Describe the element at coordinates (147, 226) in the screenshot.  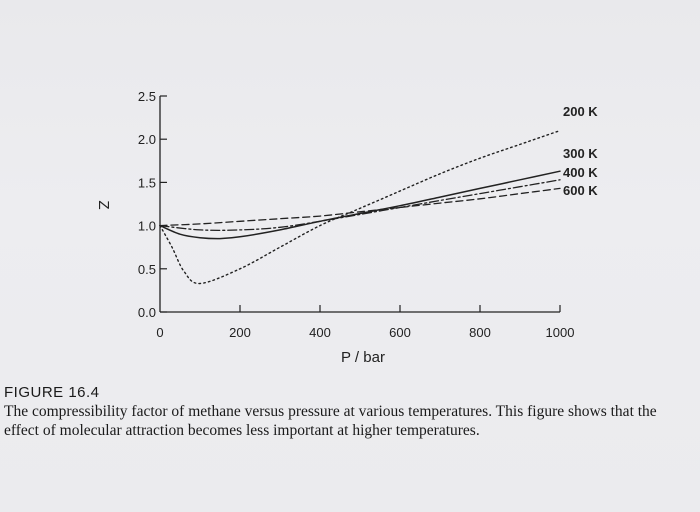
I see `y-tick-label: 1.0` at that location.